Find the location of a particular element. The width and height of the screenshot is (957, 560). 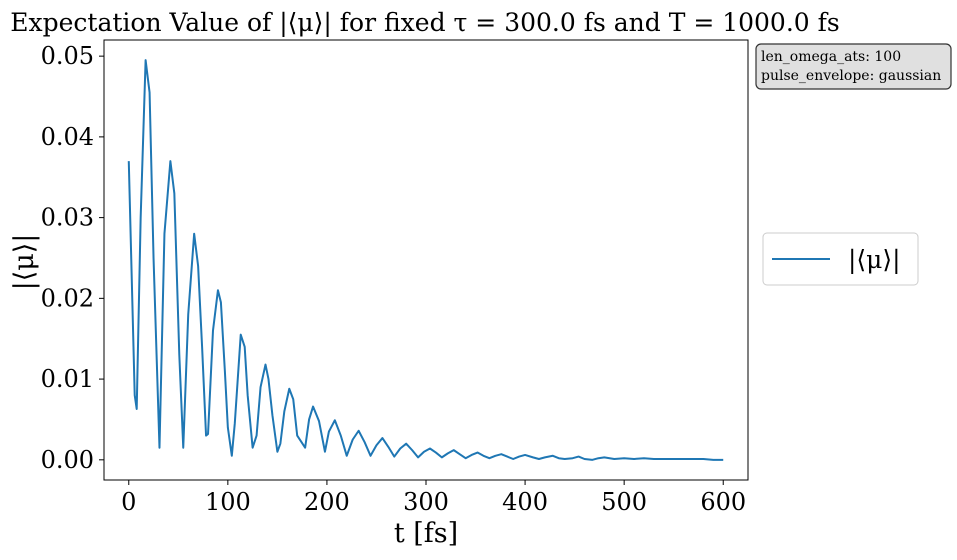

info-line-pulse-envelope: pulse_envelope: gaussian is located at coordinates (851, 76).